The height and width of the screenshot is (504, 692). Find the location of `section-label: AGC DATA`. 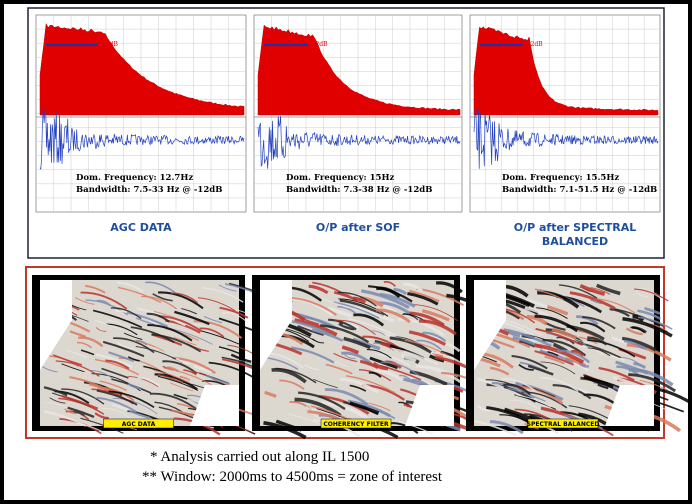

section-label: AGC DATA is located at coordinates (139, 424).